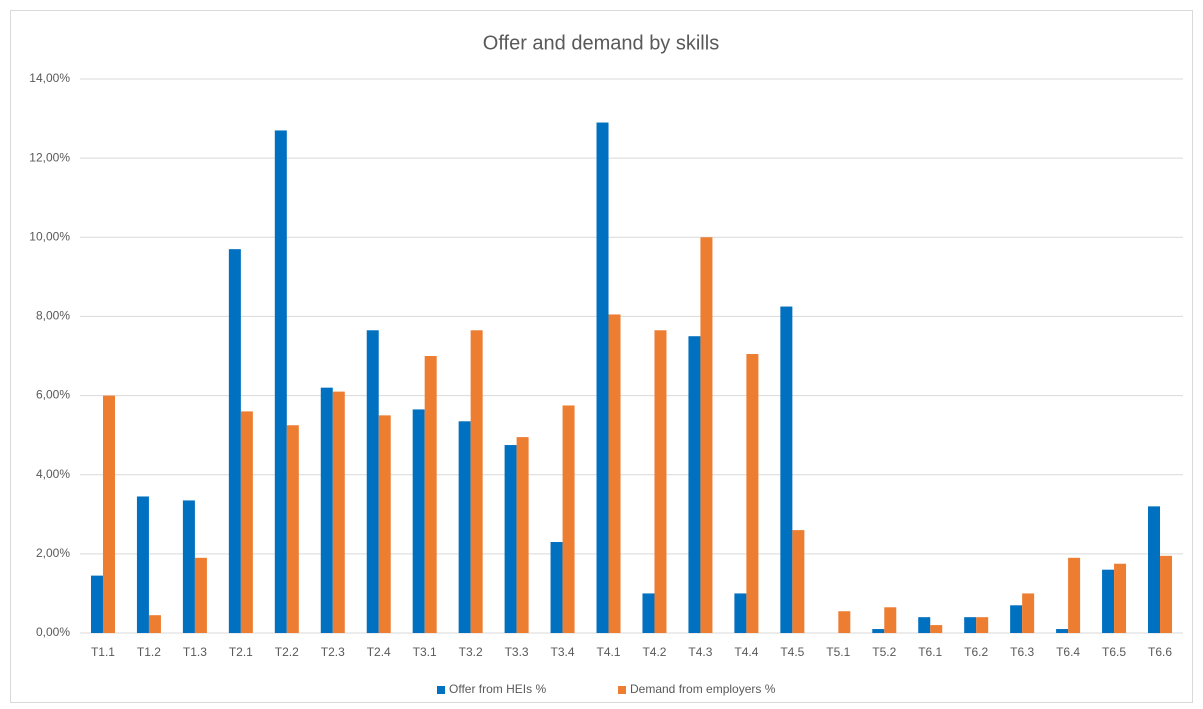  Describe the element at coordinates (471, 652) in the screenshot. I see `x-tick-label: T3.2` at that location.